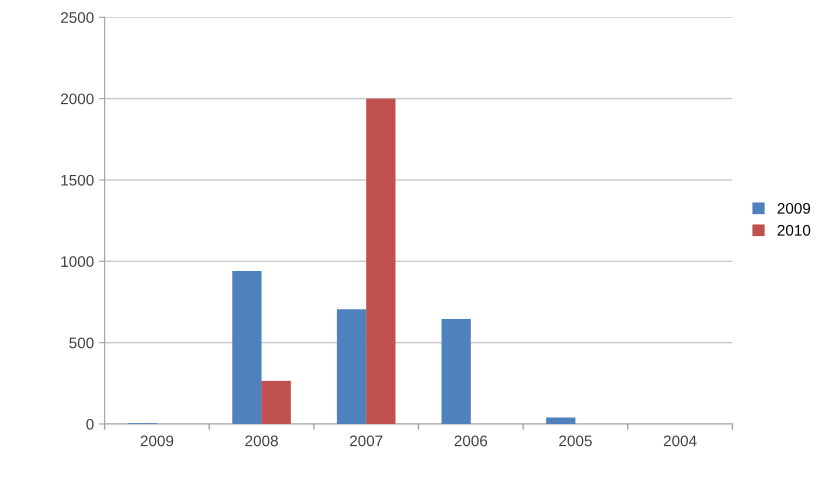 Image resolution: width=837 pixels, height=493 pixels. Describe the element at coordinates (794, 230) in the screenshot. I see `legend-label: 2010` at that location.